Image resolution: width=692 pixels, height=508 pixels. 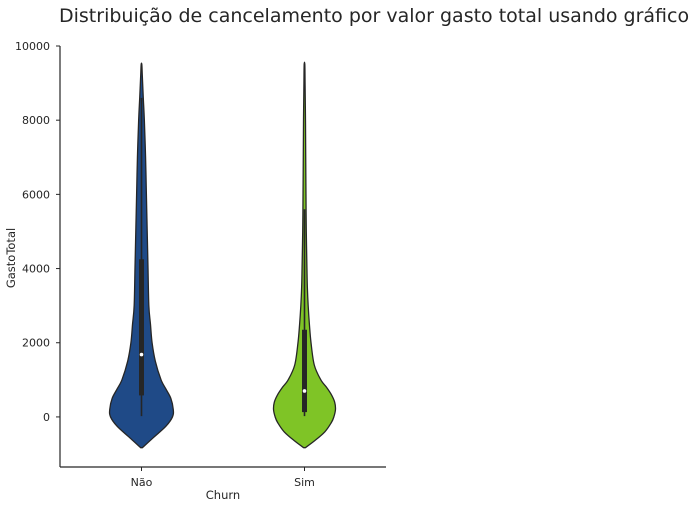 I want to click on x-axis-ticks: Não Sim, so click(x=223, y=478).